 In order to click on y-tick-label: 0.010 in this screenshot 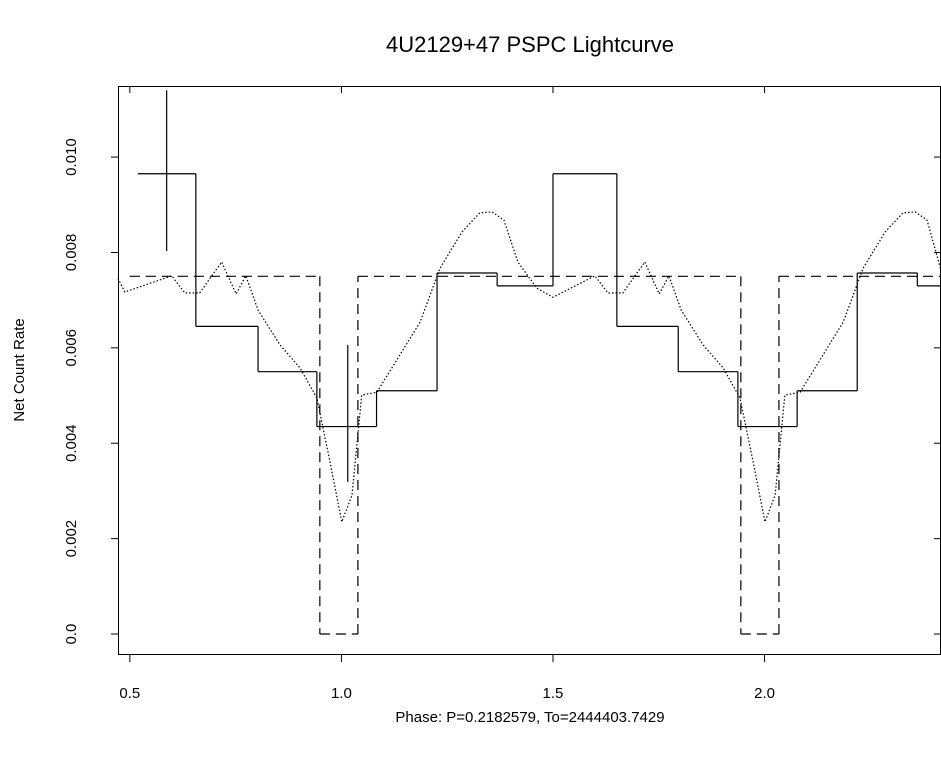, I will do `click(71, 157)`.